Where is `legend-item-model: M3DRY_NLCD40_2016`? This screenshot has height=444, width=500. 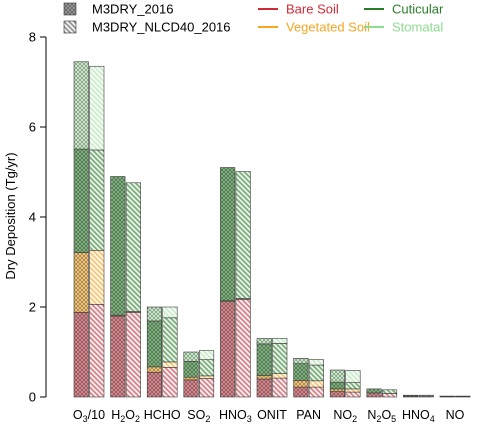 legend-item-model: M3DRY_NLCD40_2016 is located at coordinates (147, 27).